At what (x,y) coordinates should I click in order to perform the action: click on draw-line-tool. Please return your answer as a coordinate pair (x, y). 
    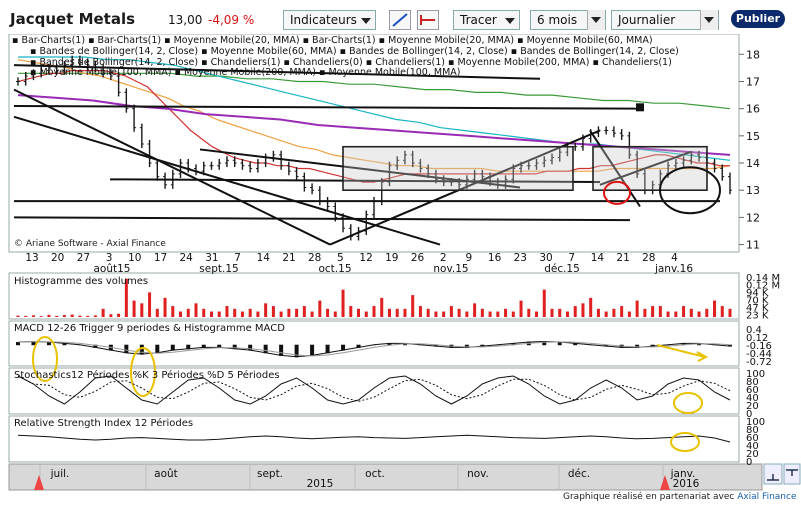
    Looking at the image, I should click on (400, 20).